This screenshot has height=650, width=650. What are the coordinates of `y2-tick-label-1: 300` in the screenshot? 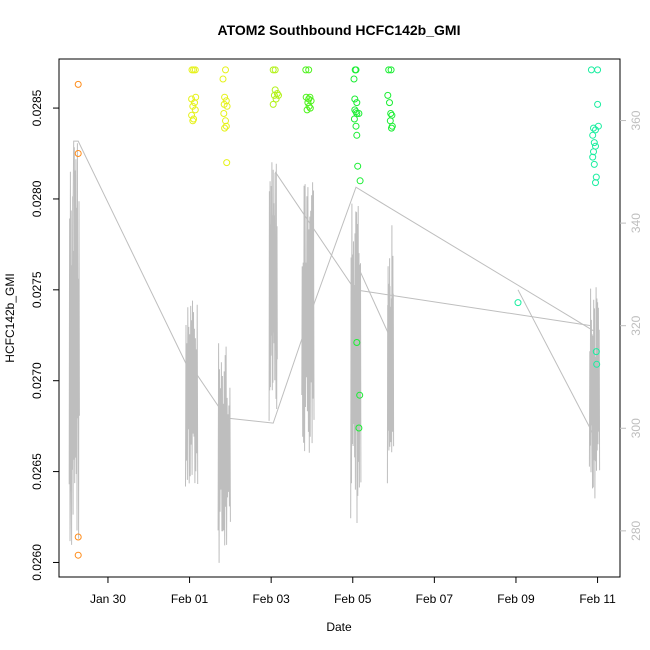 It's located at (636, 428).